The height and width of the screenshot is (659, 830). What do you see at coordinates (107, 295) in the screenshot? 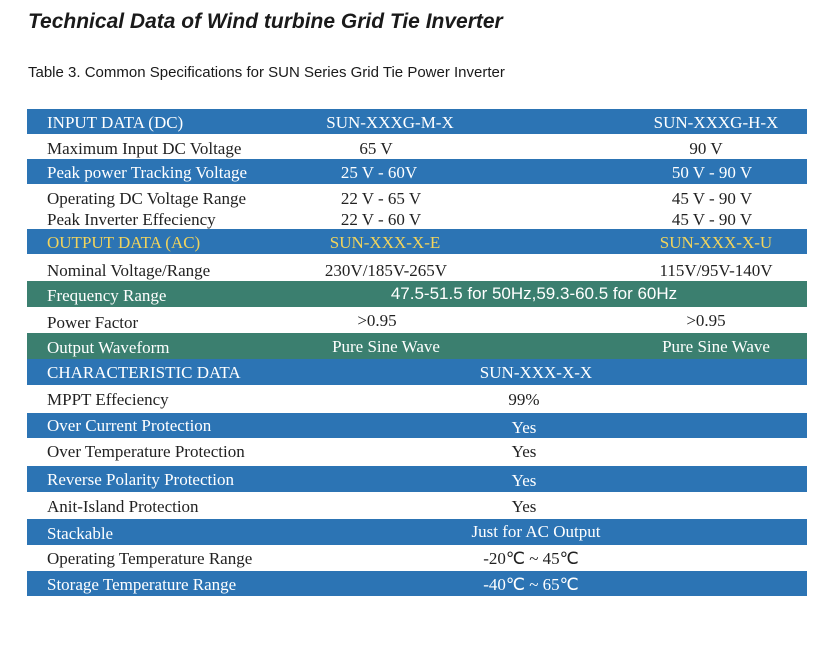
I see `spec-label: Frequency Range` at bounding box center [107, 295].